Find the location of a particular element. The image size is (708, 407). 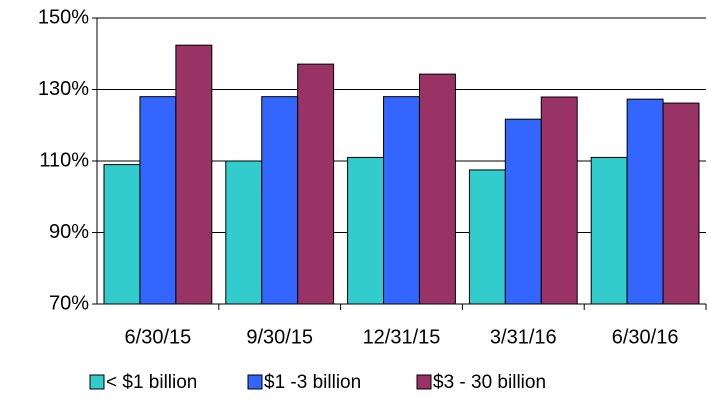

x-tick-label: 6/30/16 is located at coordinates (645, 337).